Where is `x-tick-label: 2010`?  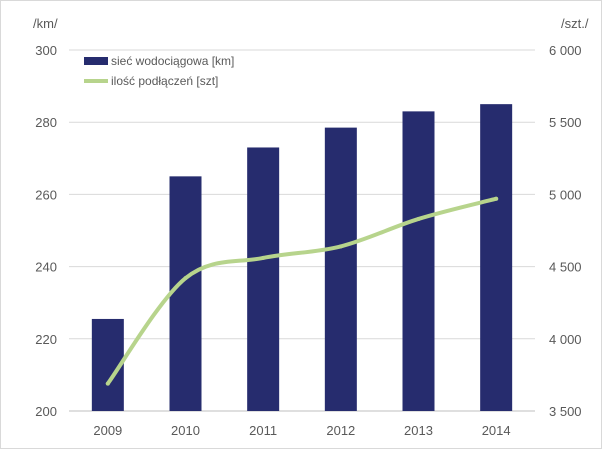 x-tick-label: 2010 is located at coordinates (185, 430).